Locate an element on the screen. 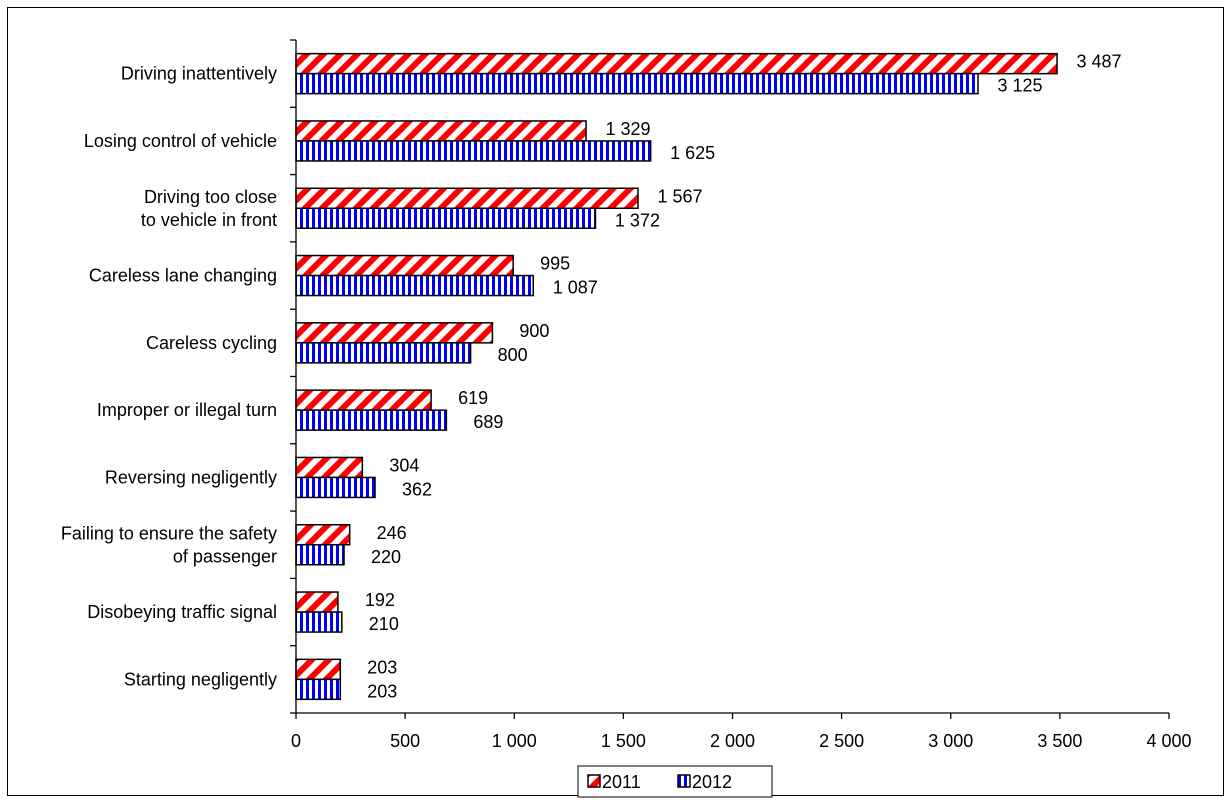 The image size is (1232, 803). data-label-2012: 800 is located at coordinates (513, 355).